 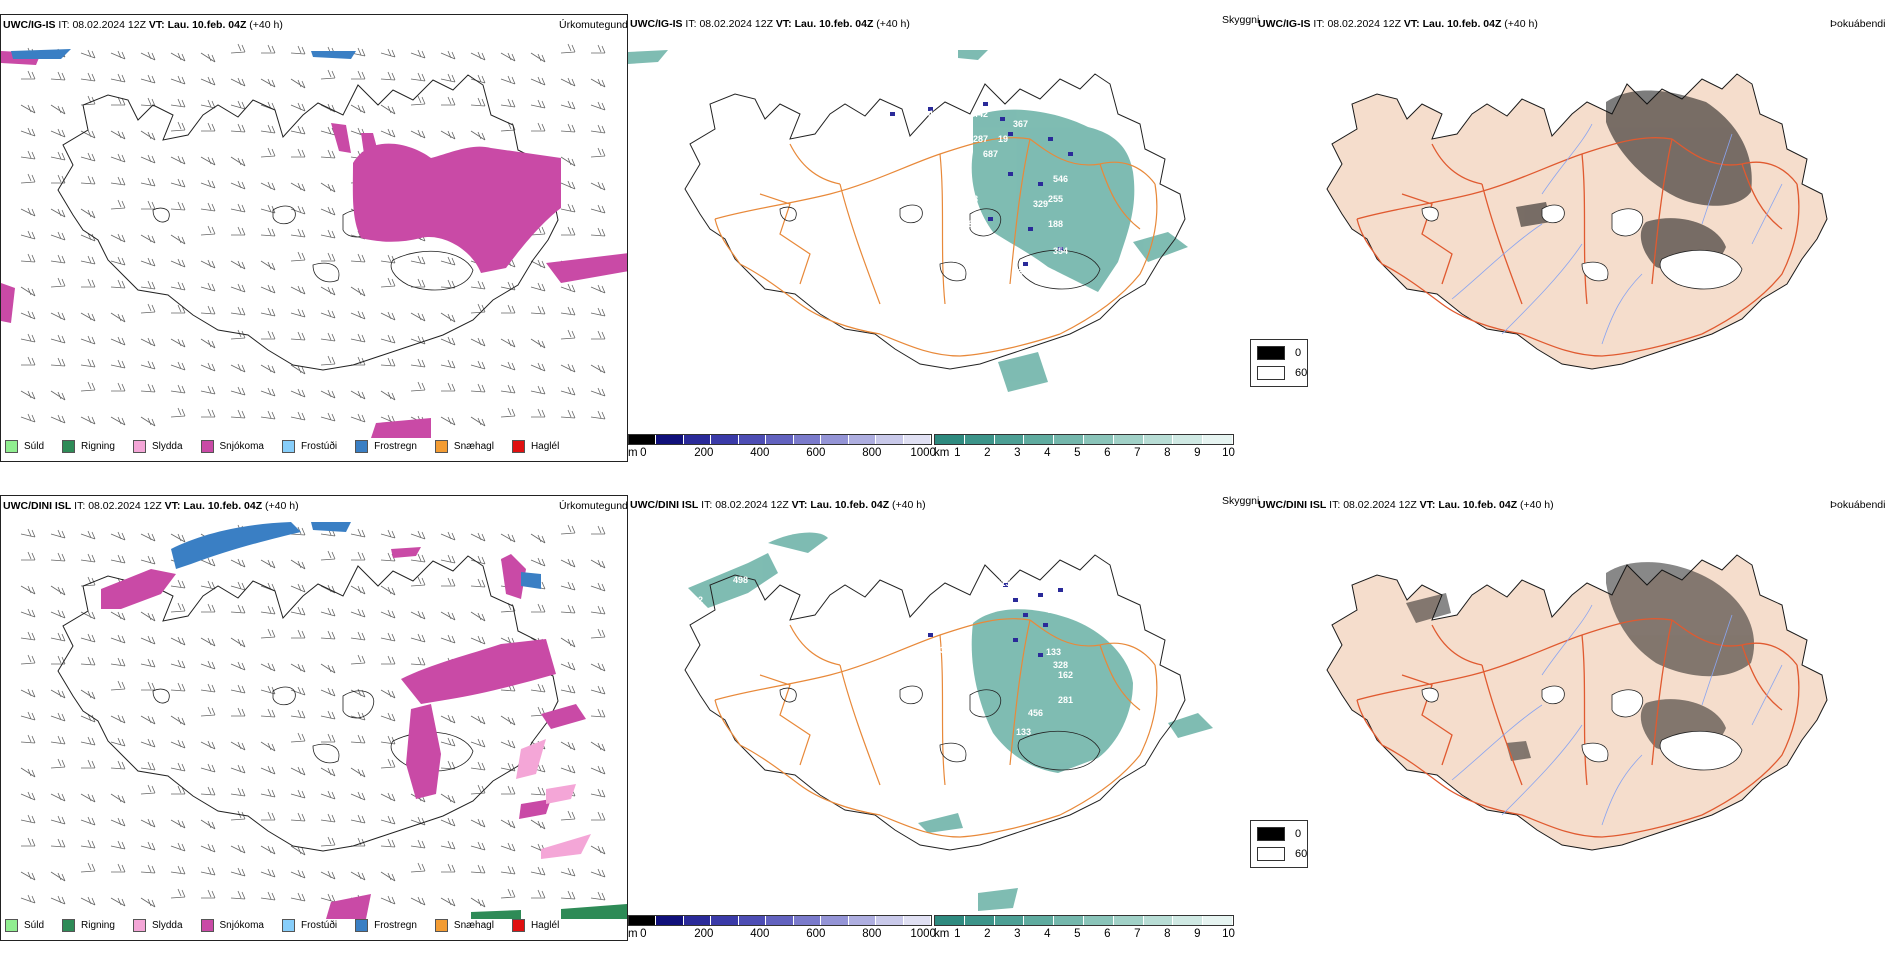 What do you see at coordinates (545, 446) in the screenshot?
I see `legend-label: Haglél` at bounding box center [545, 446].